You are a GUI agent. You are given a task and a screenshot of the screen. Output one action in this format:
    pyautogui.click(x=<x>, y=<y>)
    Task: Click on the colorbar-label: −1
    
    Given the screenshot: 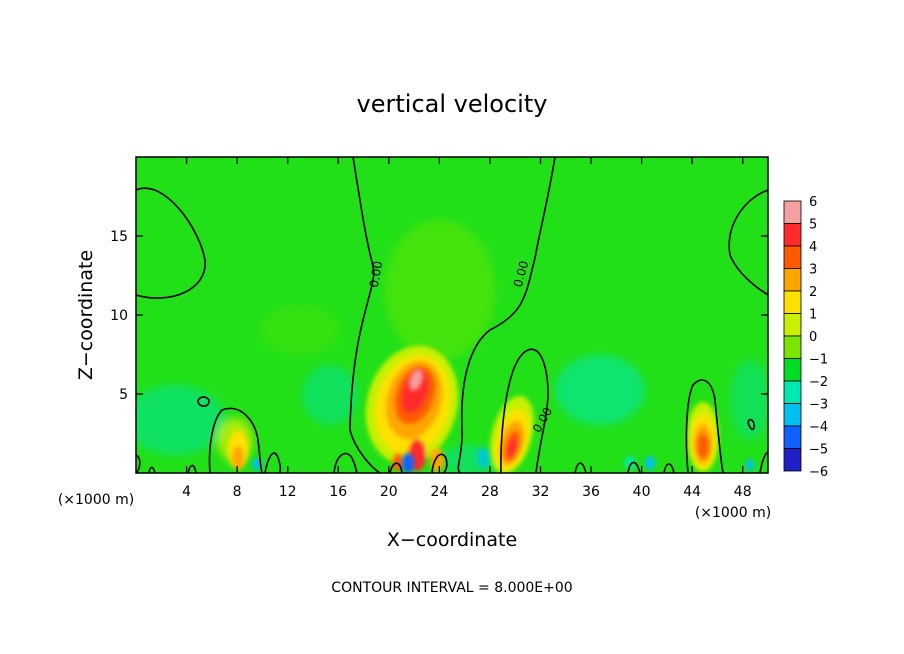 What is the action you would take?
    pyautogui.click(x=818, y=360)
    